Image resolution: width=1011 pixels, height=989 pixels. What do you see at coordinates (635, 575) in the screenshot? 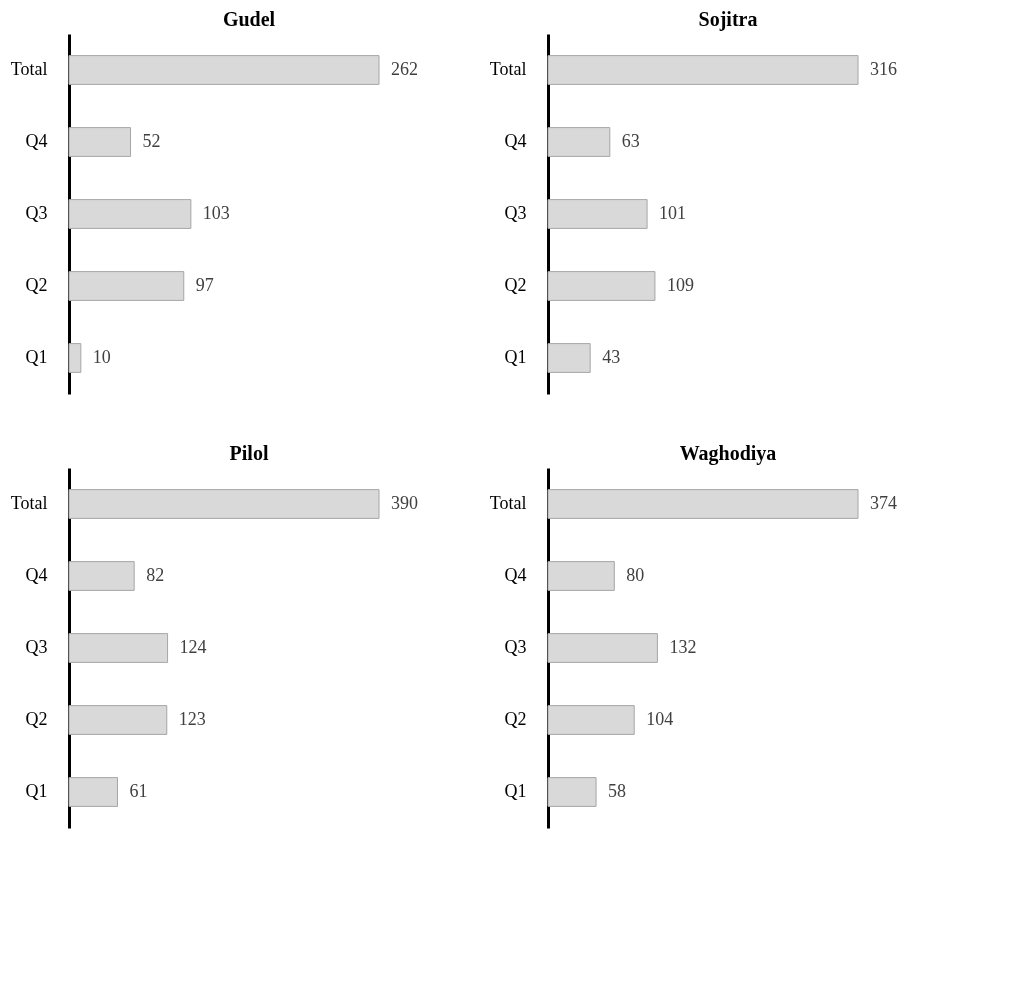
I see `data-label: 80` at bounding box center [635, 575].